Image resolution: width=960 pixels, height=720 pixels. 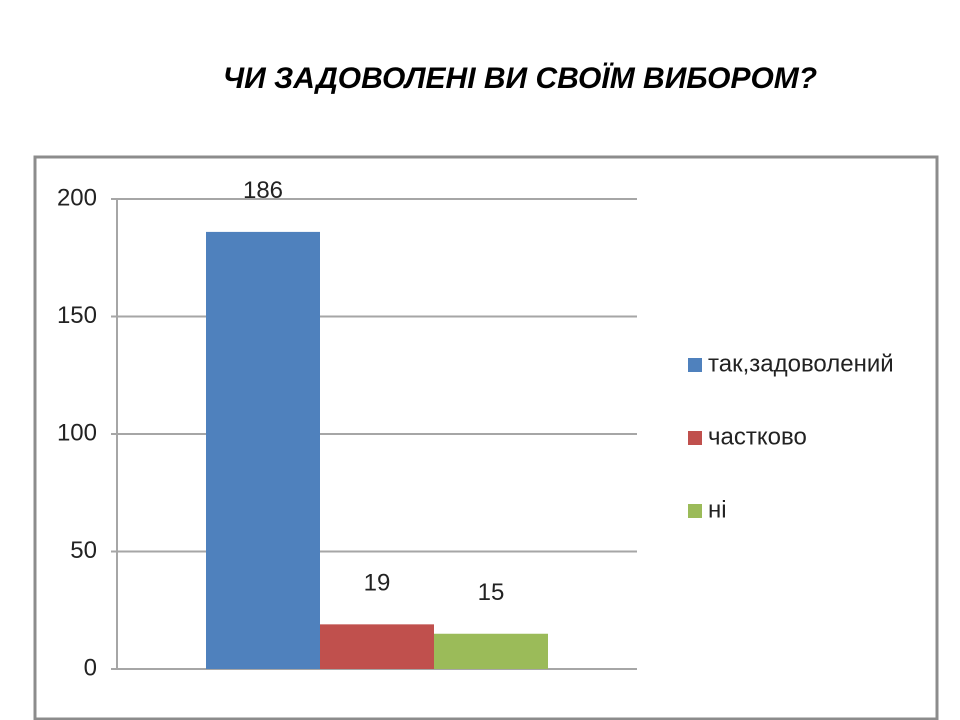 What do you see at coordinates (801, 363) in the screenshot?
I see `legend-label: так,задоволений` at bounding box center [801, 363].